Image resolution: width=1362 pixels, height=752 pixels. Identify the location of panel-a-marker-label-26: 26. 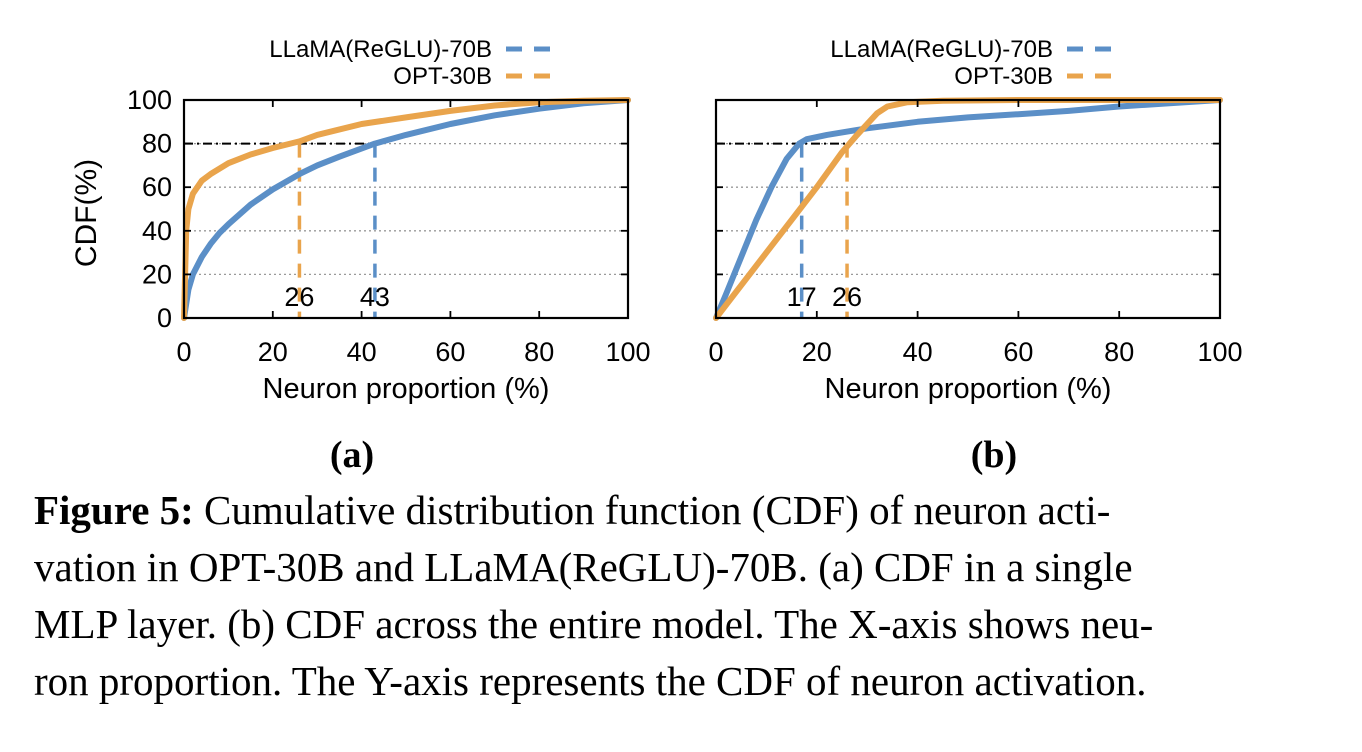
(299, 297).